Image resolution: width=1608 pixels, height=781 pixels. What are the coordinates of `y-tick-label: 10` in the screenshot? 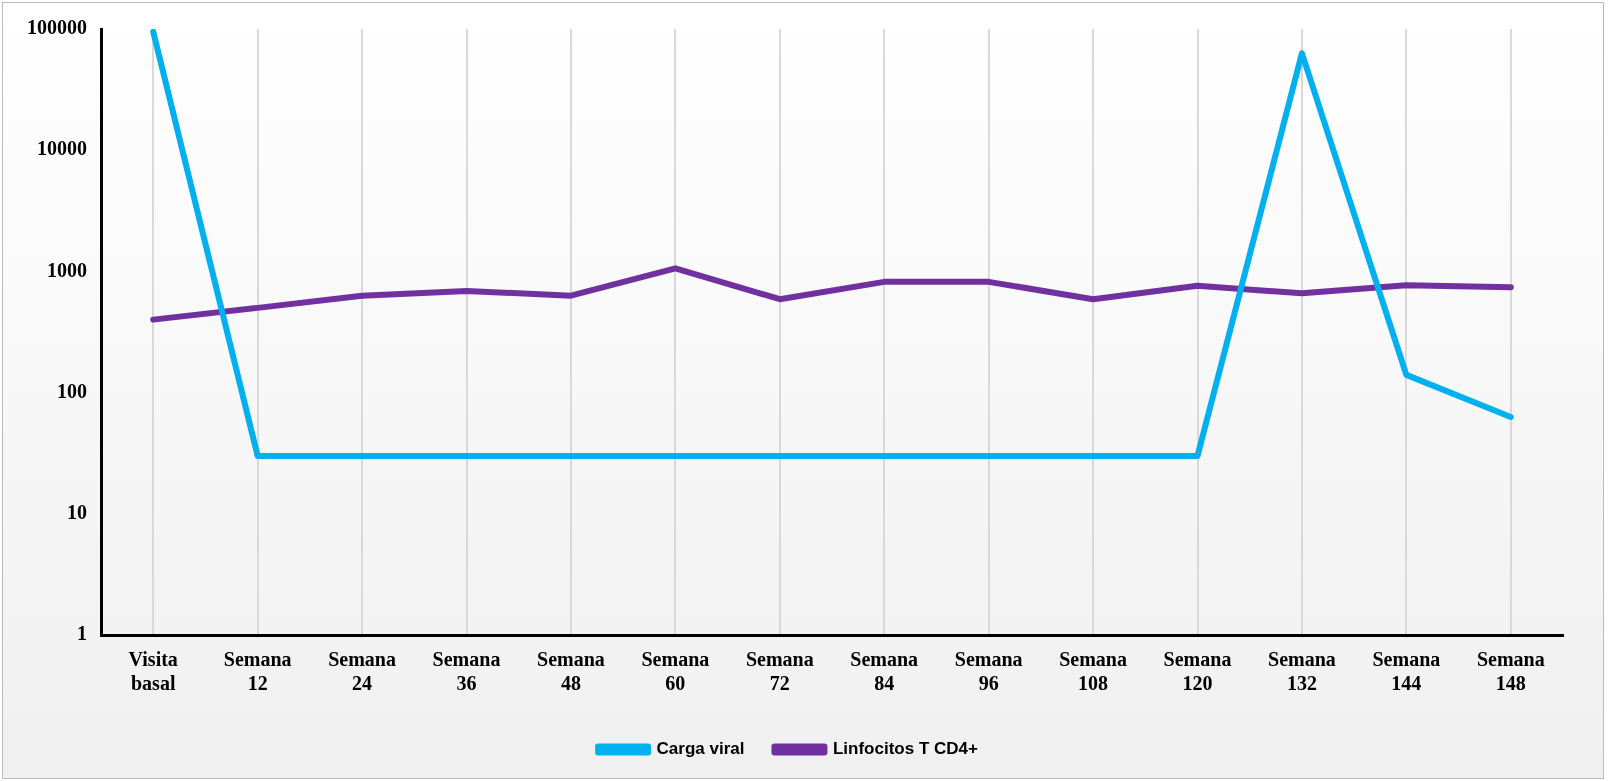 It's located at (77, 511).